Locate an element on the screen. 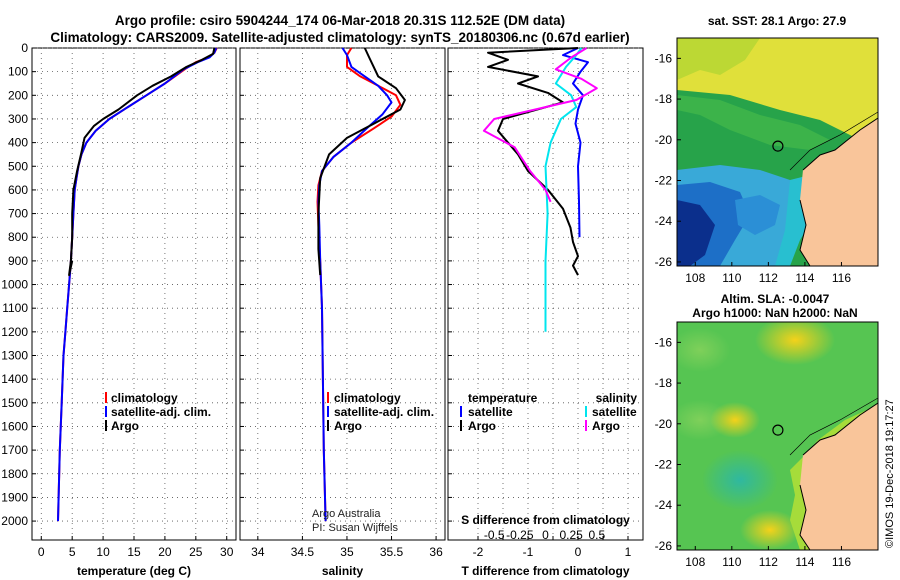  sst-map-axes: -16 -18 -20 -22 -24 -26 108 110 112 114 116 is located at coordinates (753, 168).